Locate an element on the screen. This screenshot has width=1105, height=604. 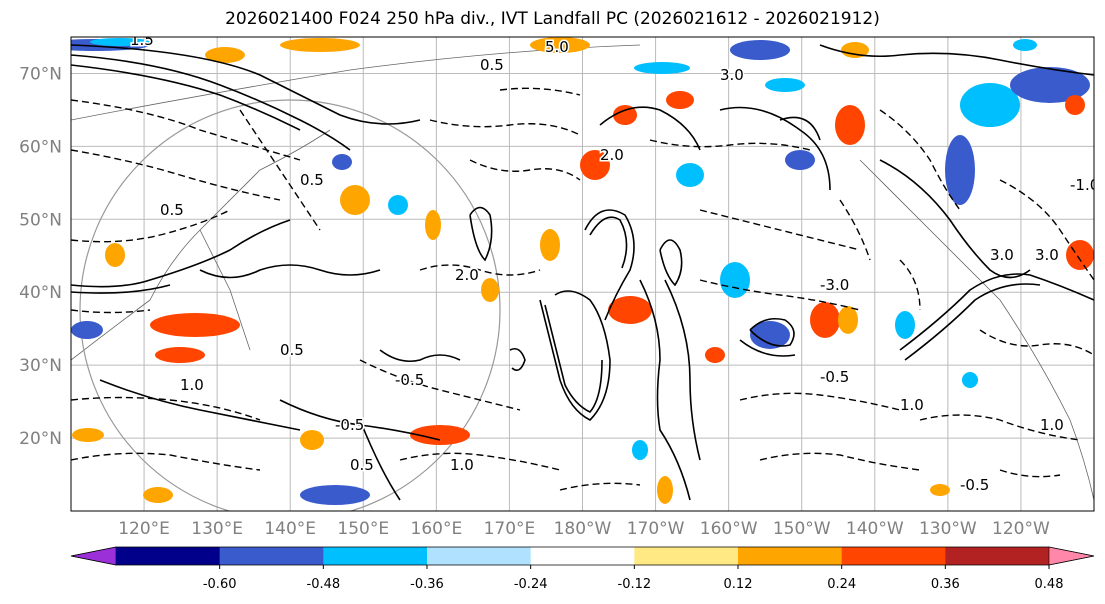
lon-tick-label: 130°E is located at coordinates (217, 529).